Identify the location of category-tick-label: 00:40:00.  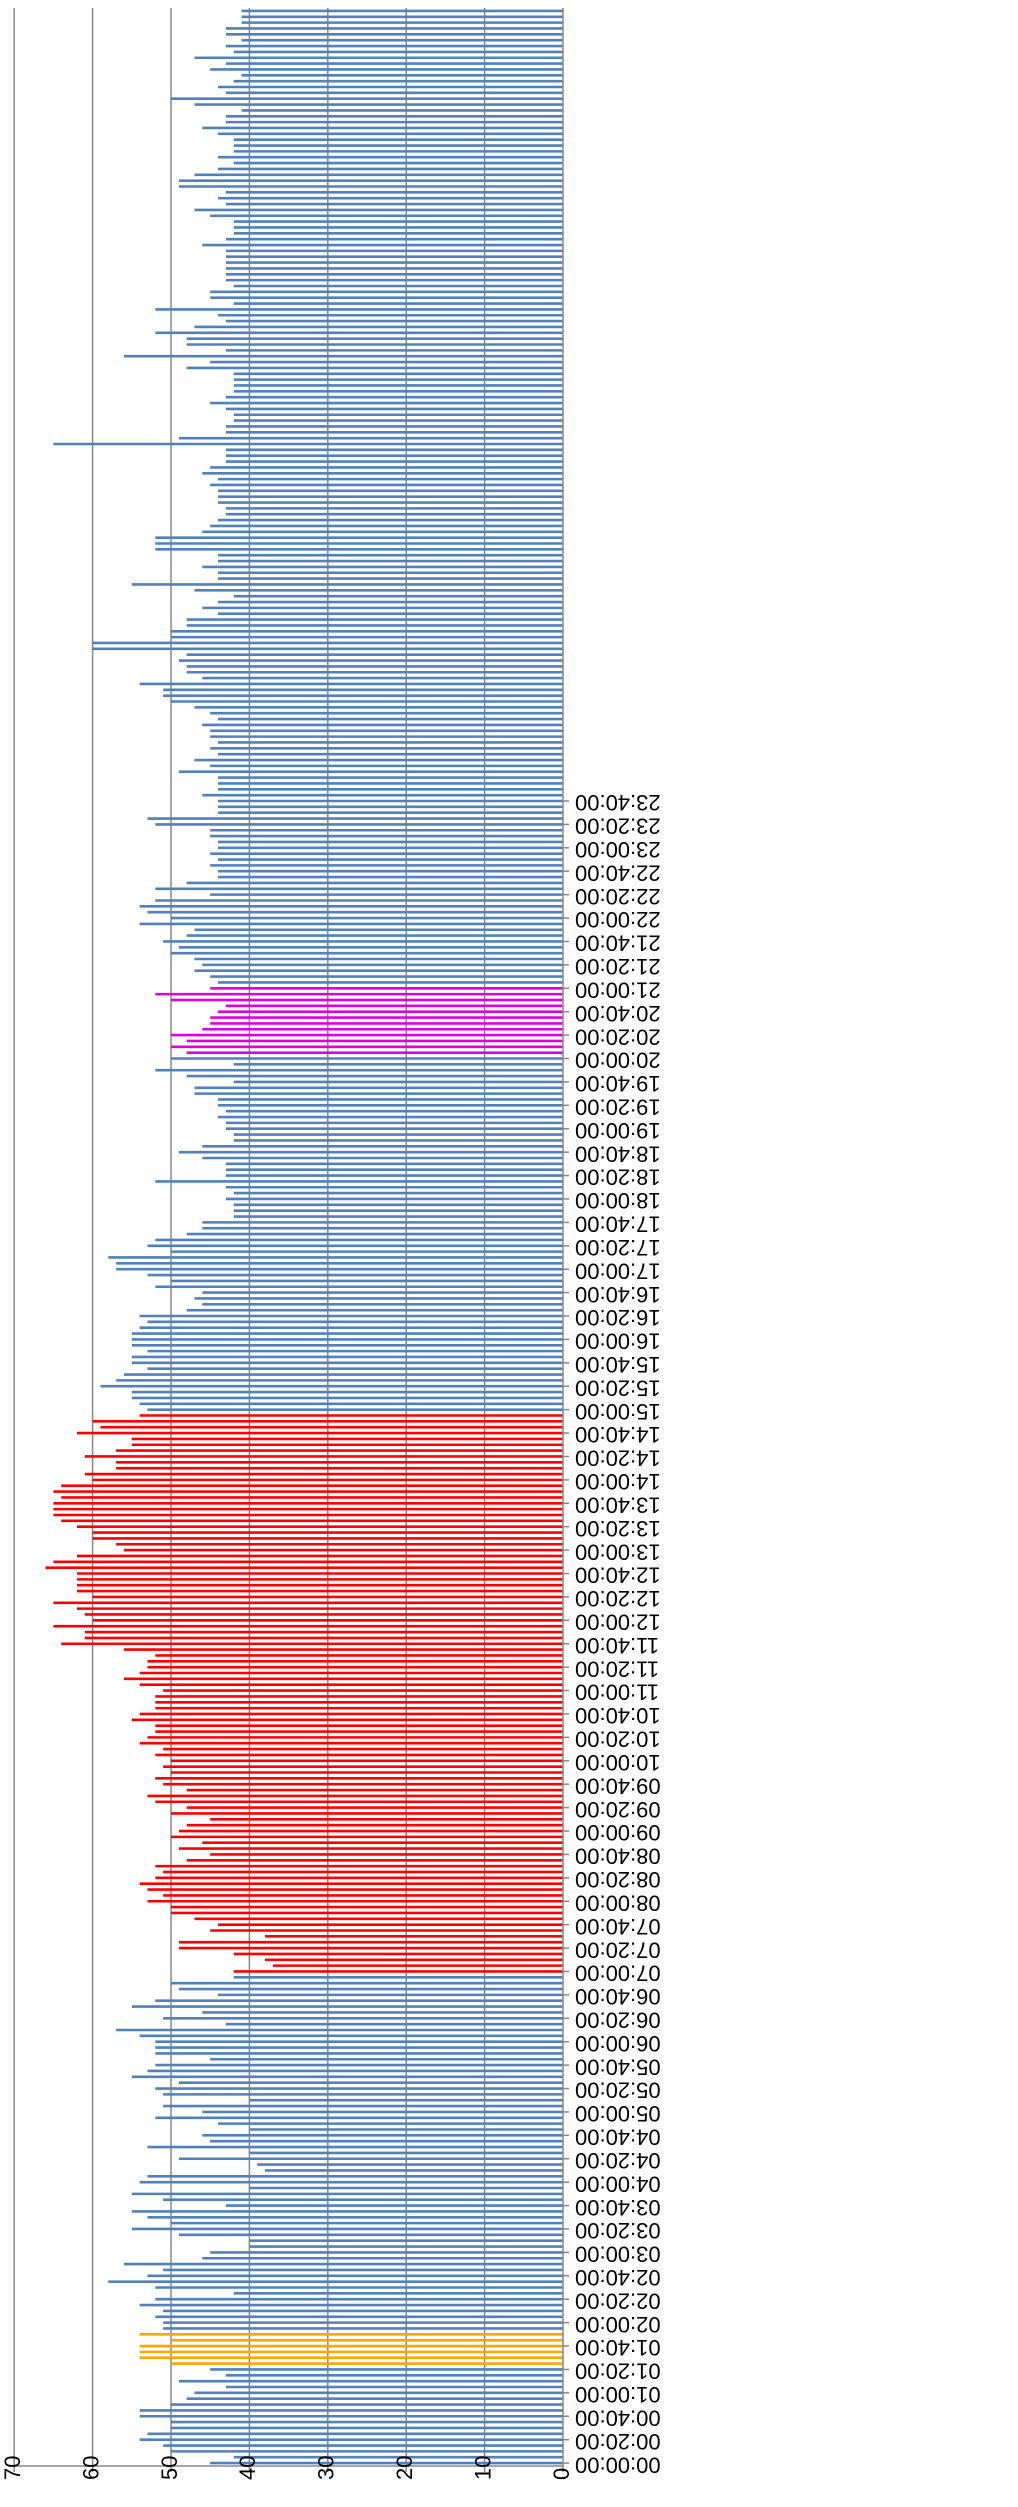
(618, 2417).